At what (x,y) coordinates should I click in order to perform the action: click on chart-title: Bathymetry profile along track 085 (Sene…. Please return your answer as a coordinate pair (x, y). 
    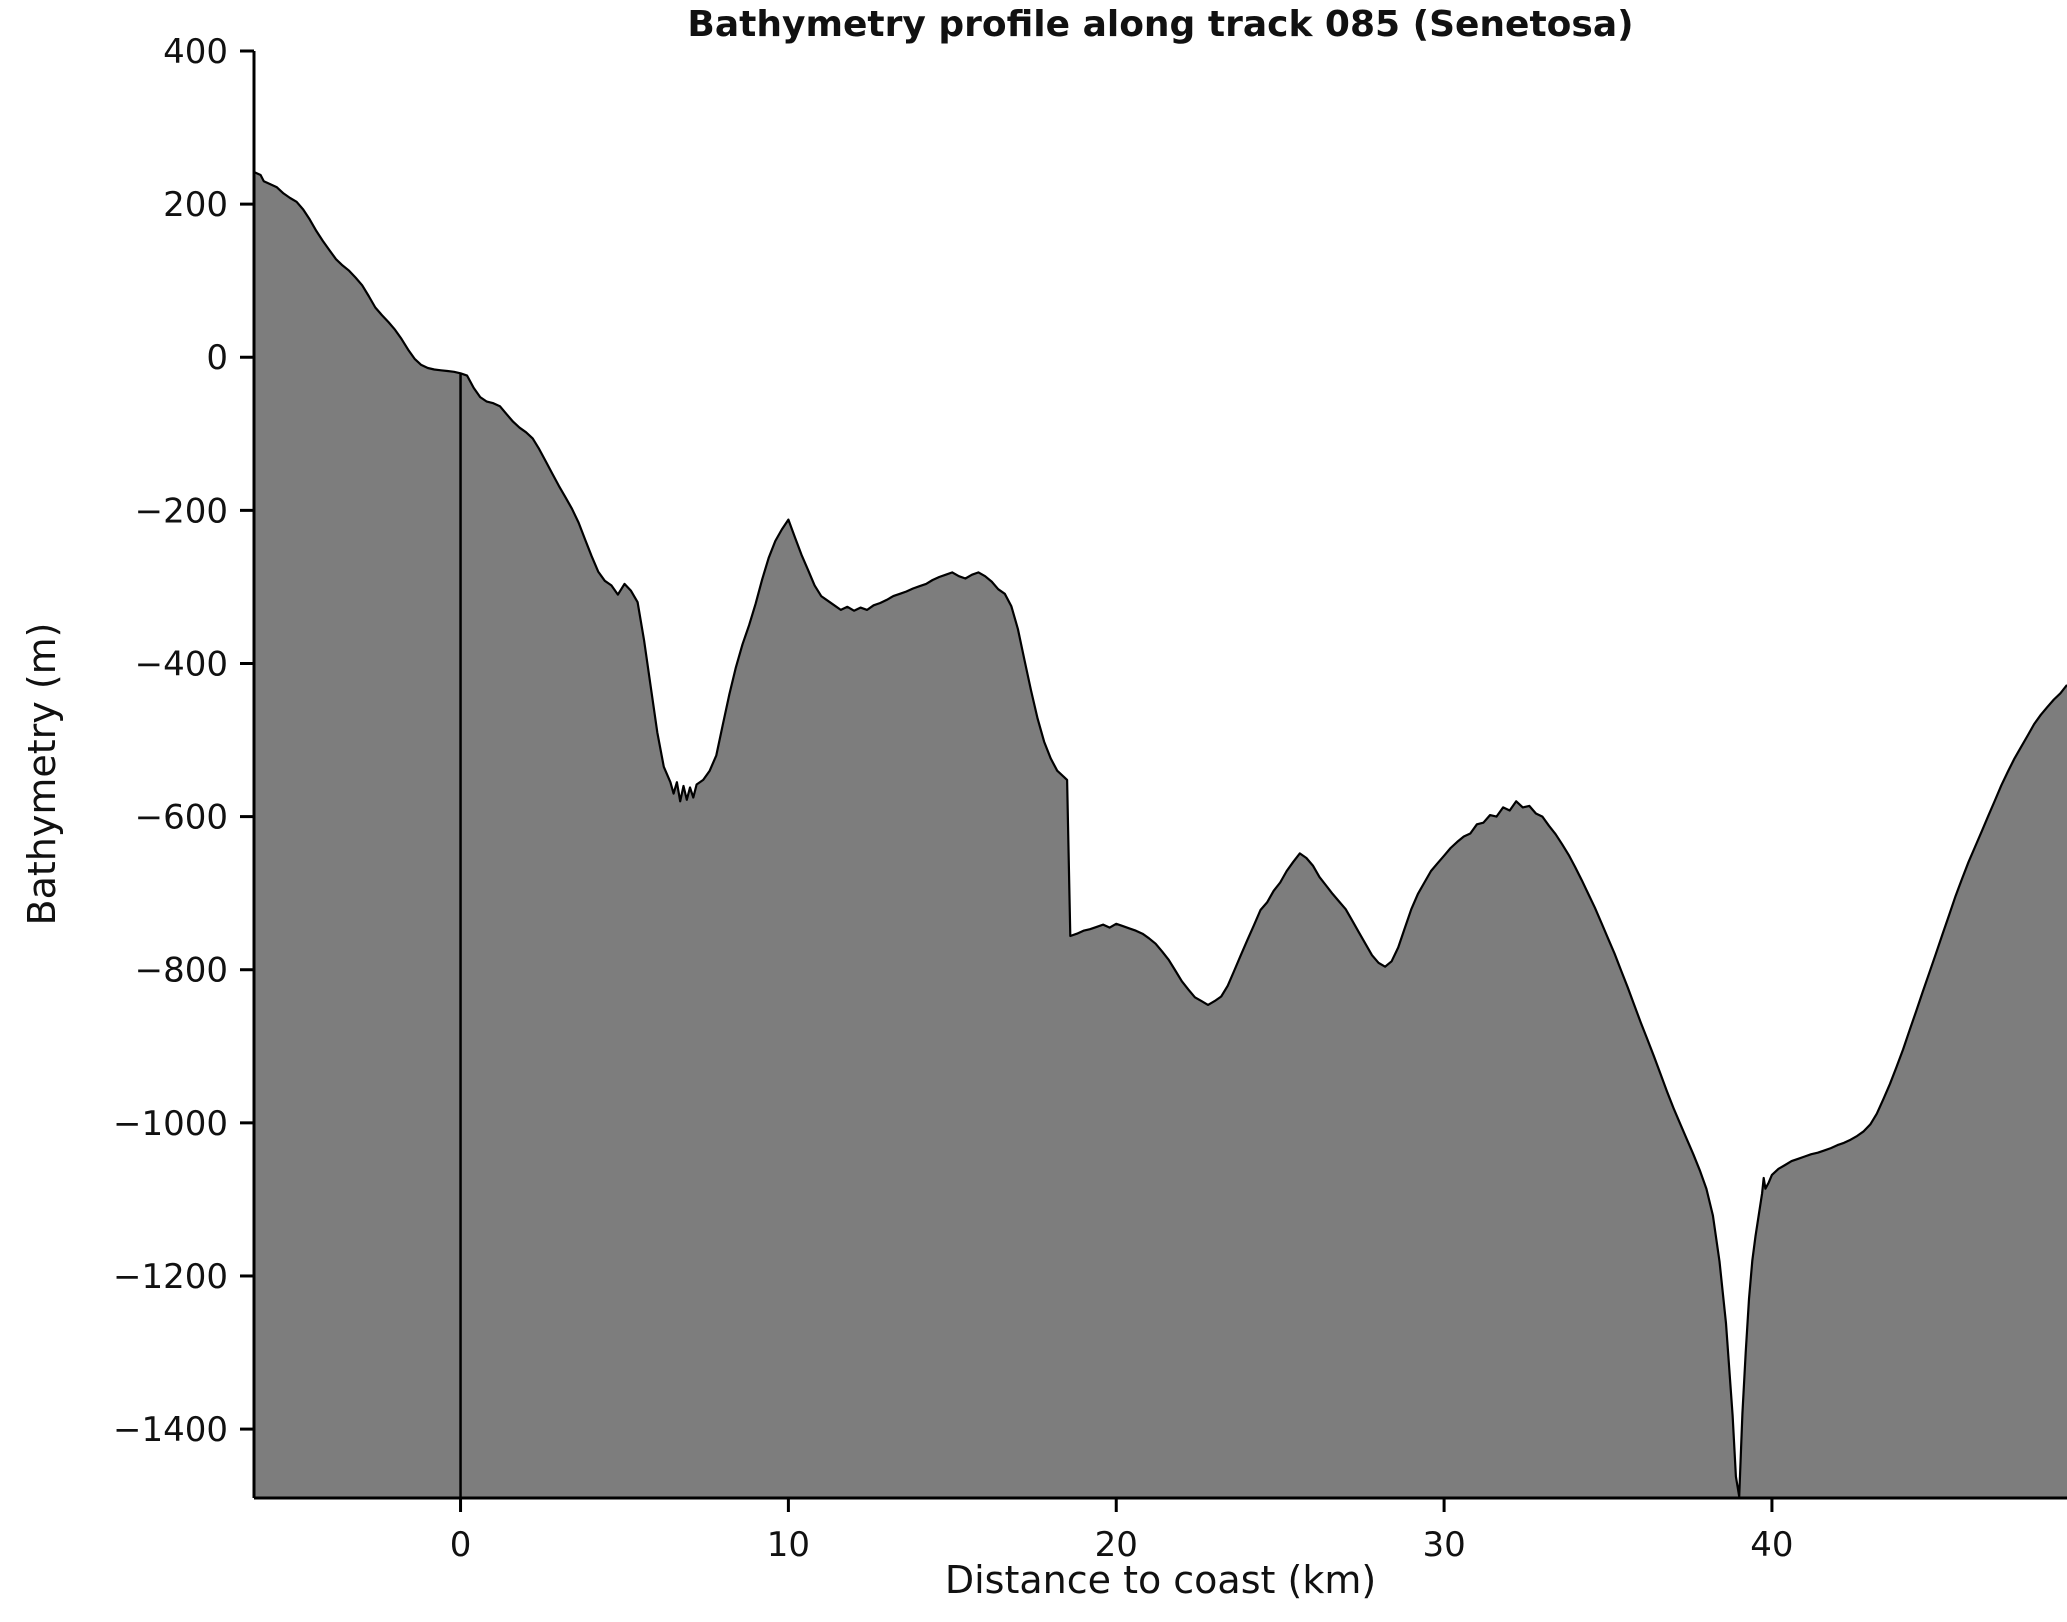
    Looking at the image, I should click on (1160, 24).